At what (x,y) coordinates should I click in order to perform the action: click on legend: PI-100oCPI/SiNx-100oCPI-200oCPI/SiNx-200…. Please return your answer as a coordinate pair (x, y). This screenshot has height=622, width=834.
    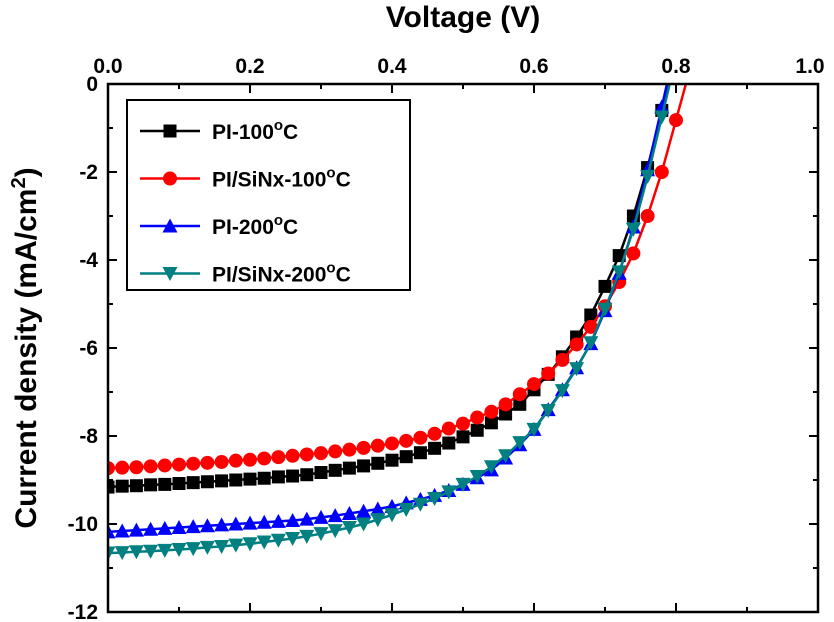
    Looking at the image, I should click on (268, 195).